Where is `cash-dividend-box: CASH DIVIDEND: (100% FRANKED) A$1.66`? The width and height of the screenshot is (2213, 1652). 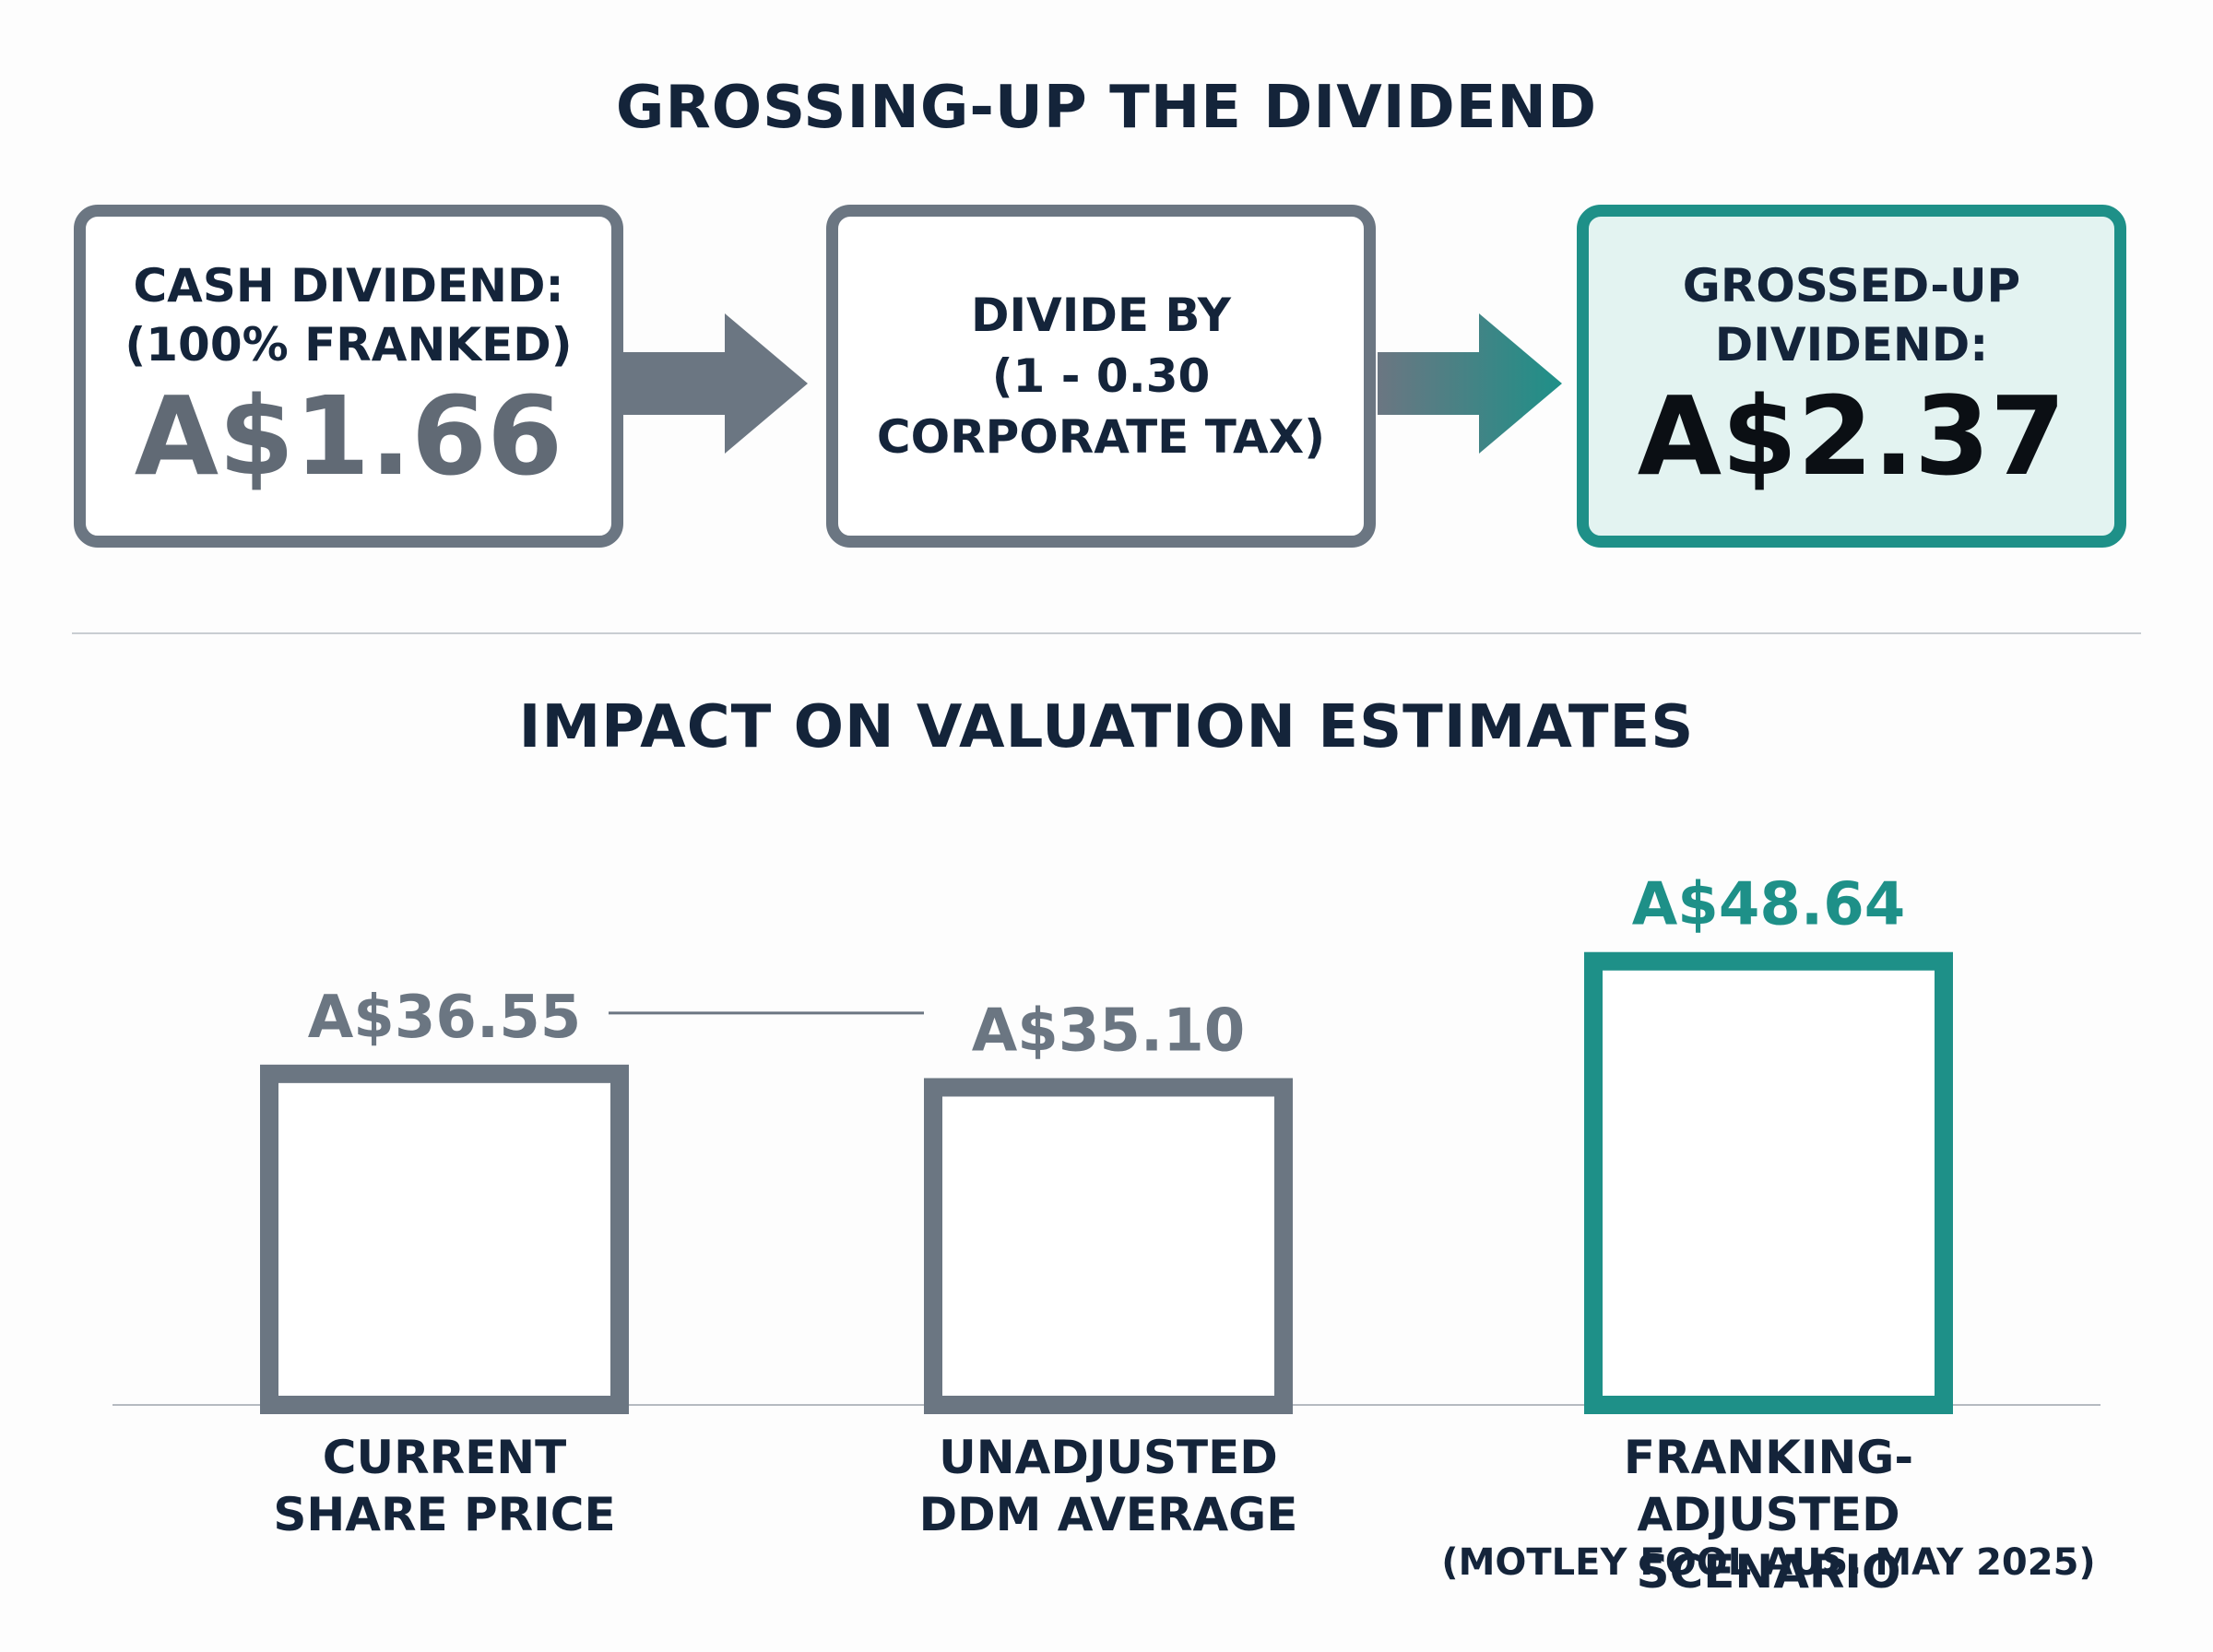 cash-dividend-box: CASH DIVIDEND: (100% FRANKED) A$1.66 is located at coordinates (348, 376).